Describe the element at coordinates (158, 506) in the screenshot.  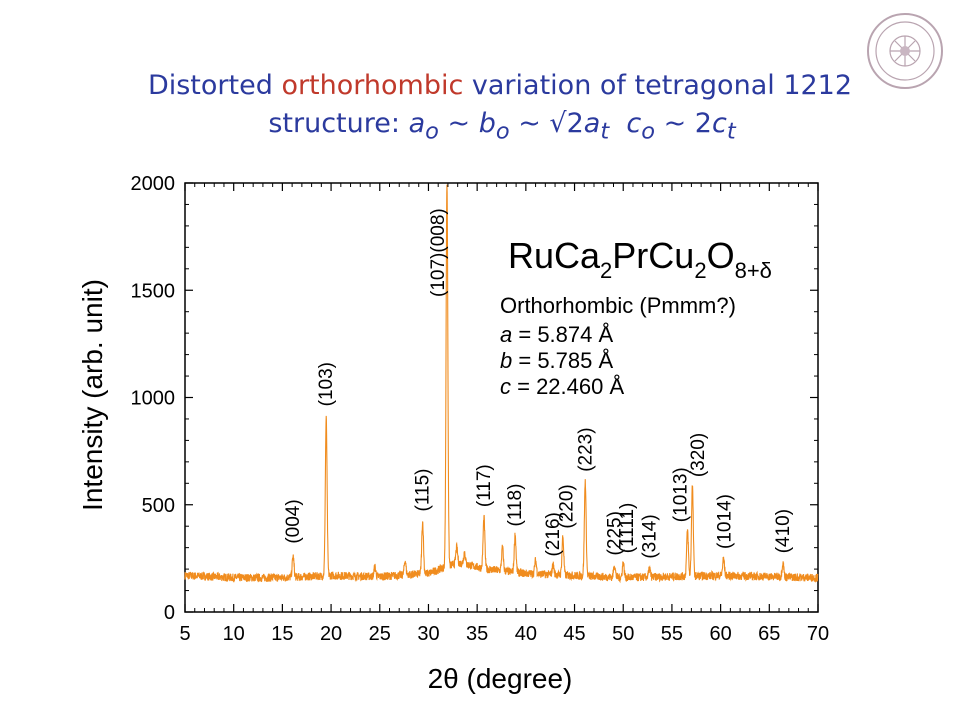
I see `y-tick-label: 500` at that location.